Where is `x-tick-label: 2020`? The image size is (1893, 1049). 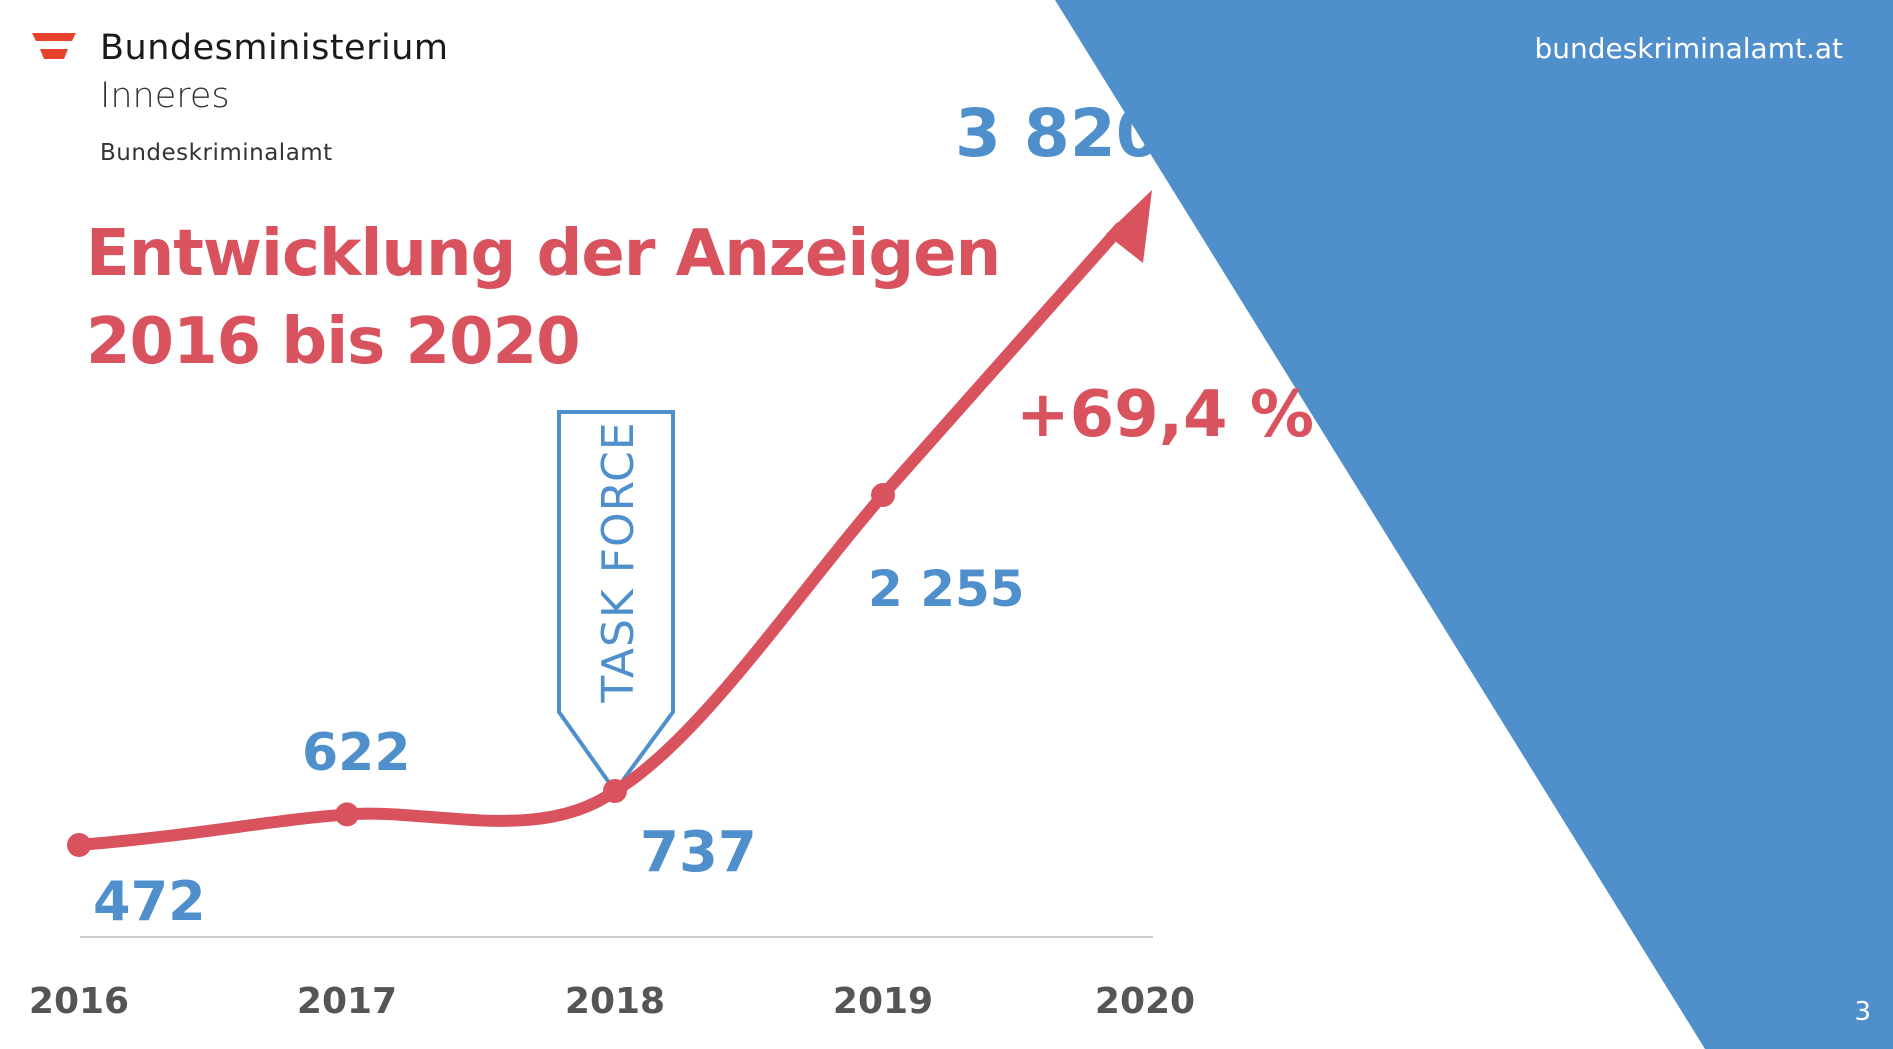
x-tick-label: 2020 is located at coordinates (1145, 1001).